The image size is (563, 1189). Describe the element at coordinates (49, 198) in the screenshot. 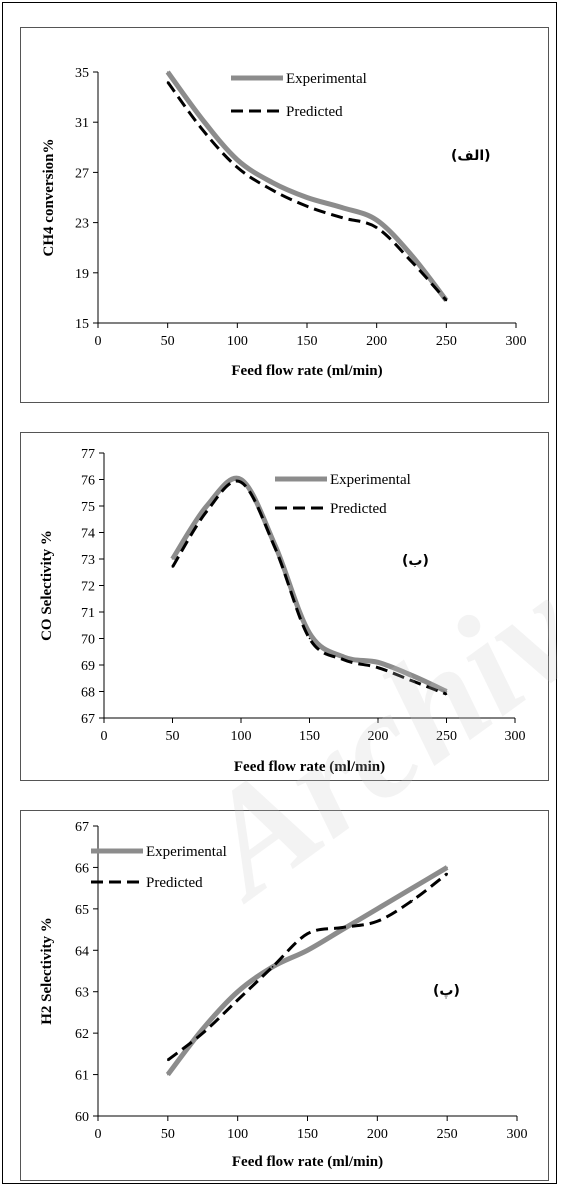

I see `y-axis-label: CH4 conversion%` at that location.